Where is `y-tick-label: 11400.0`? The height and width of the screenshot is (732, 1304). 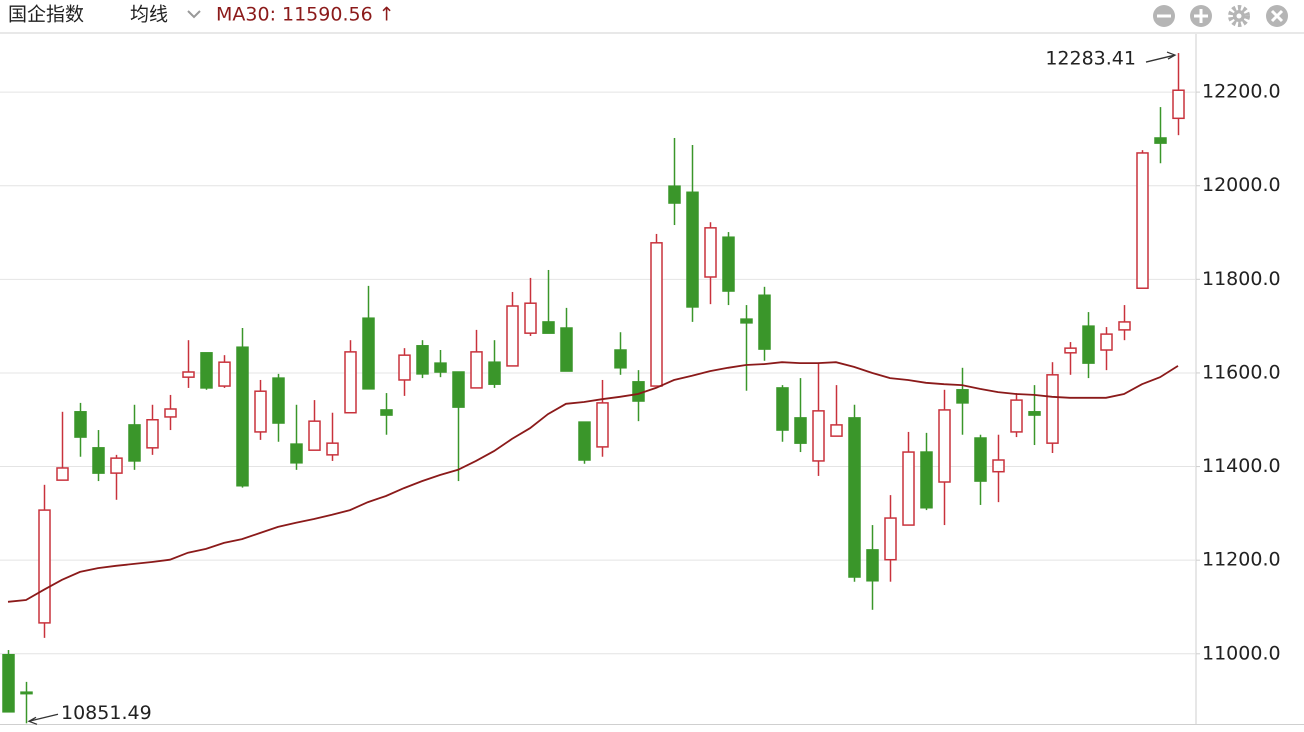 y-tick-label: 11400.0 is located at coordinates (1241, 466).